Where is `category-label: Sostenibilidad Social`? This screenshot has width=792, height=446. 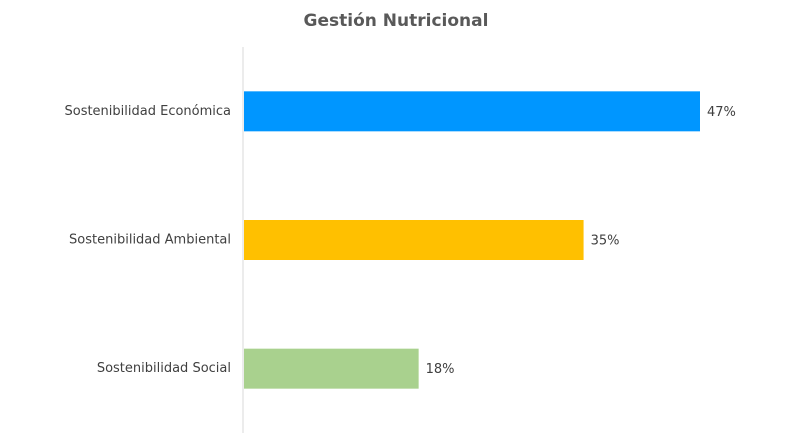
category-label: Sostenibilidad Social is located at coordinates (164, 368).